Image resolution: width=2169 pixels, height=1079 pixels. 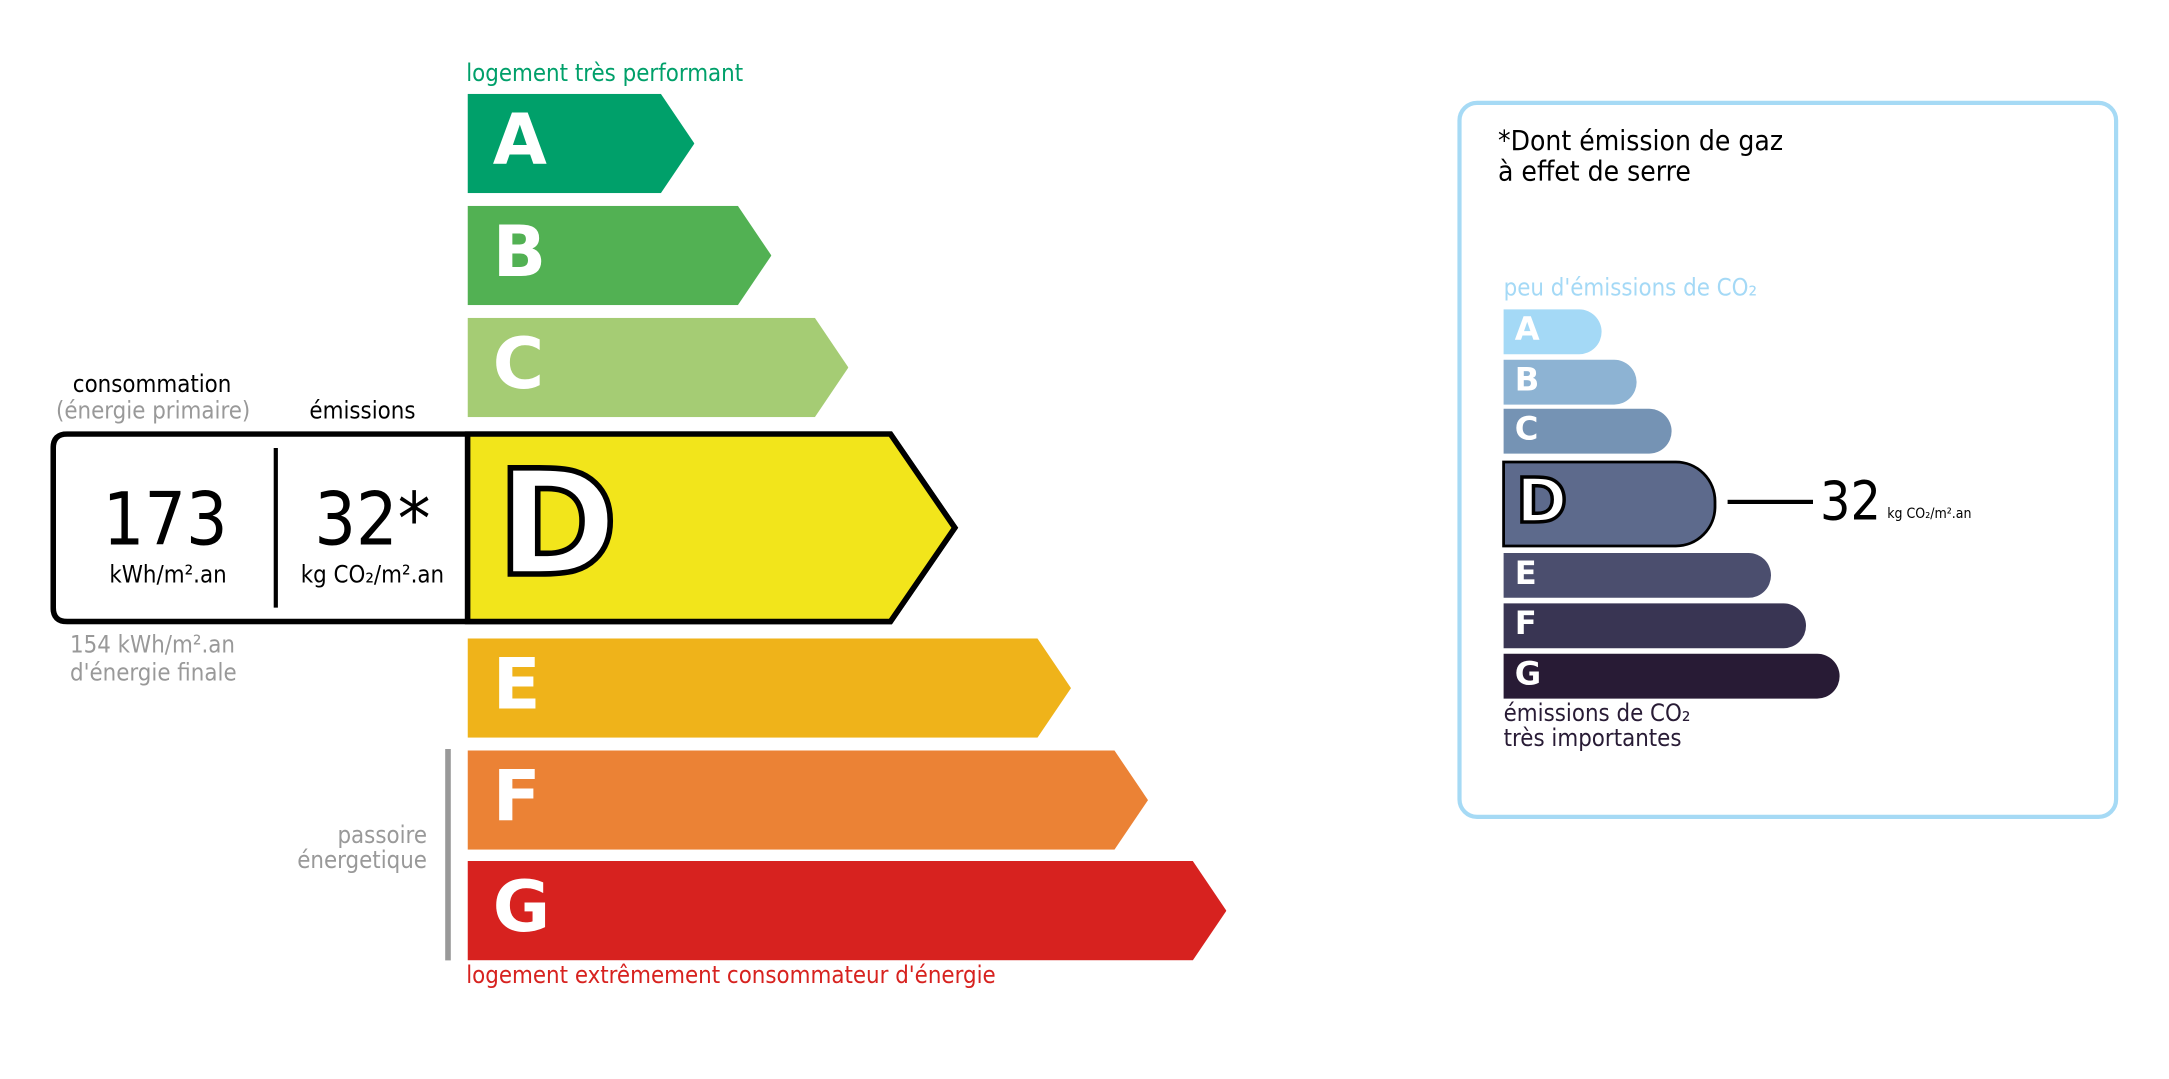 I want to click on energy-class-b: B, so click(x=619, y=255).